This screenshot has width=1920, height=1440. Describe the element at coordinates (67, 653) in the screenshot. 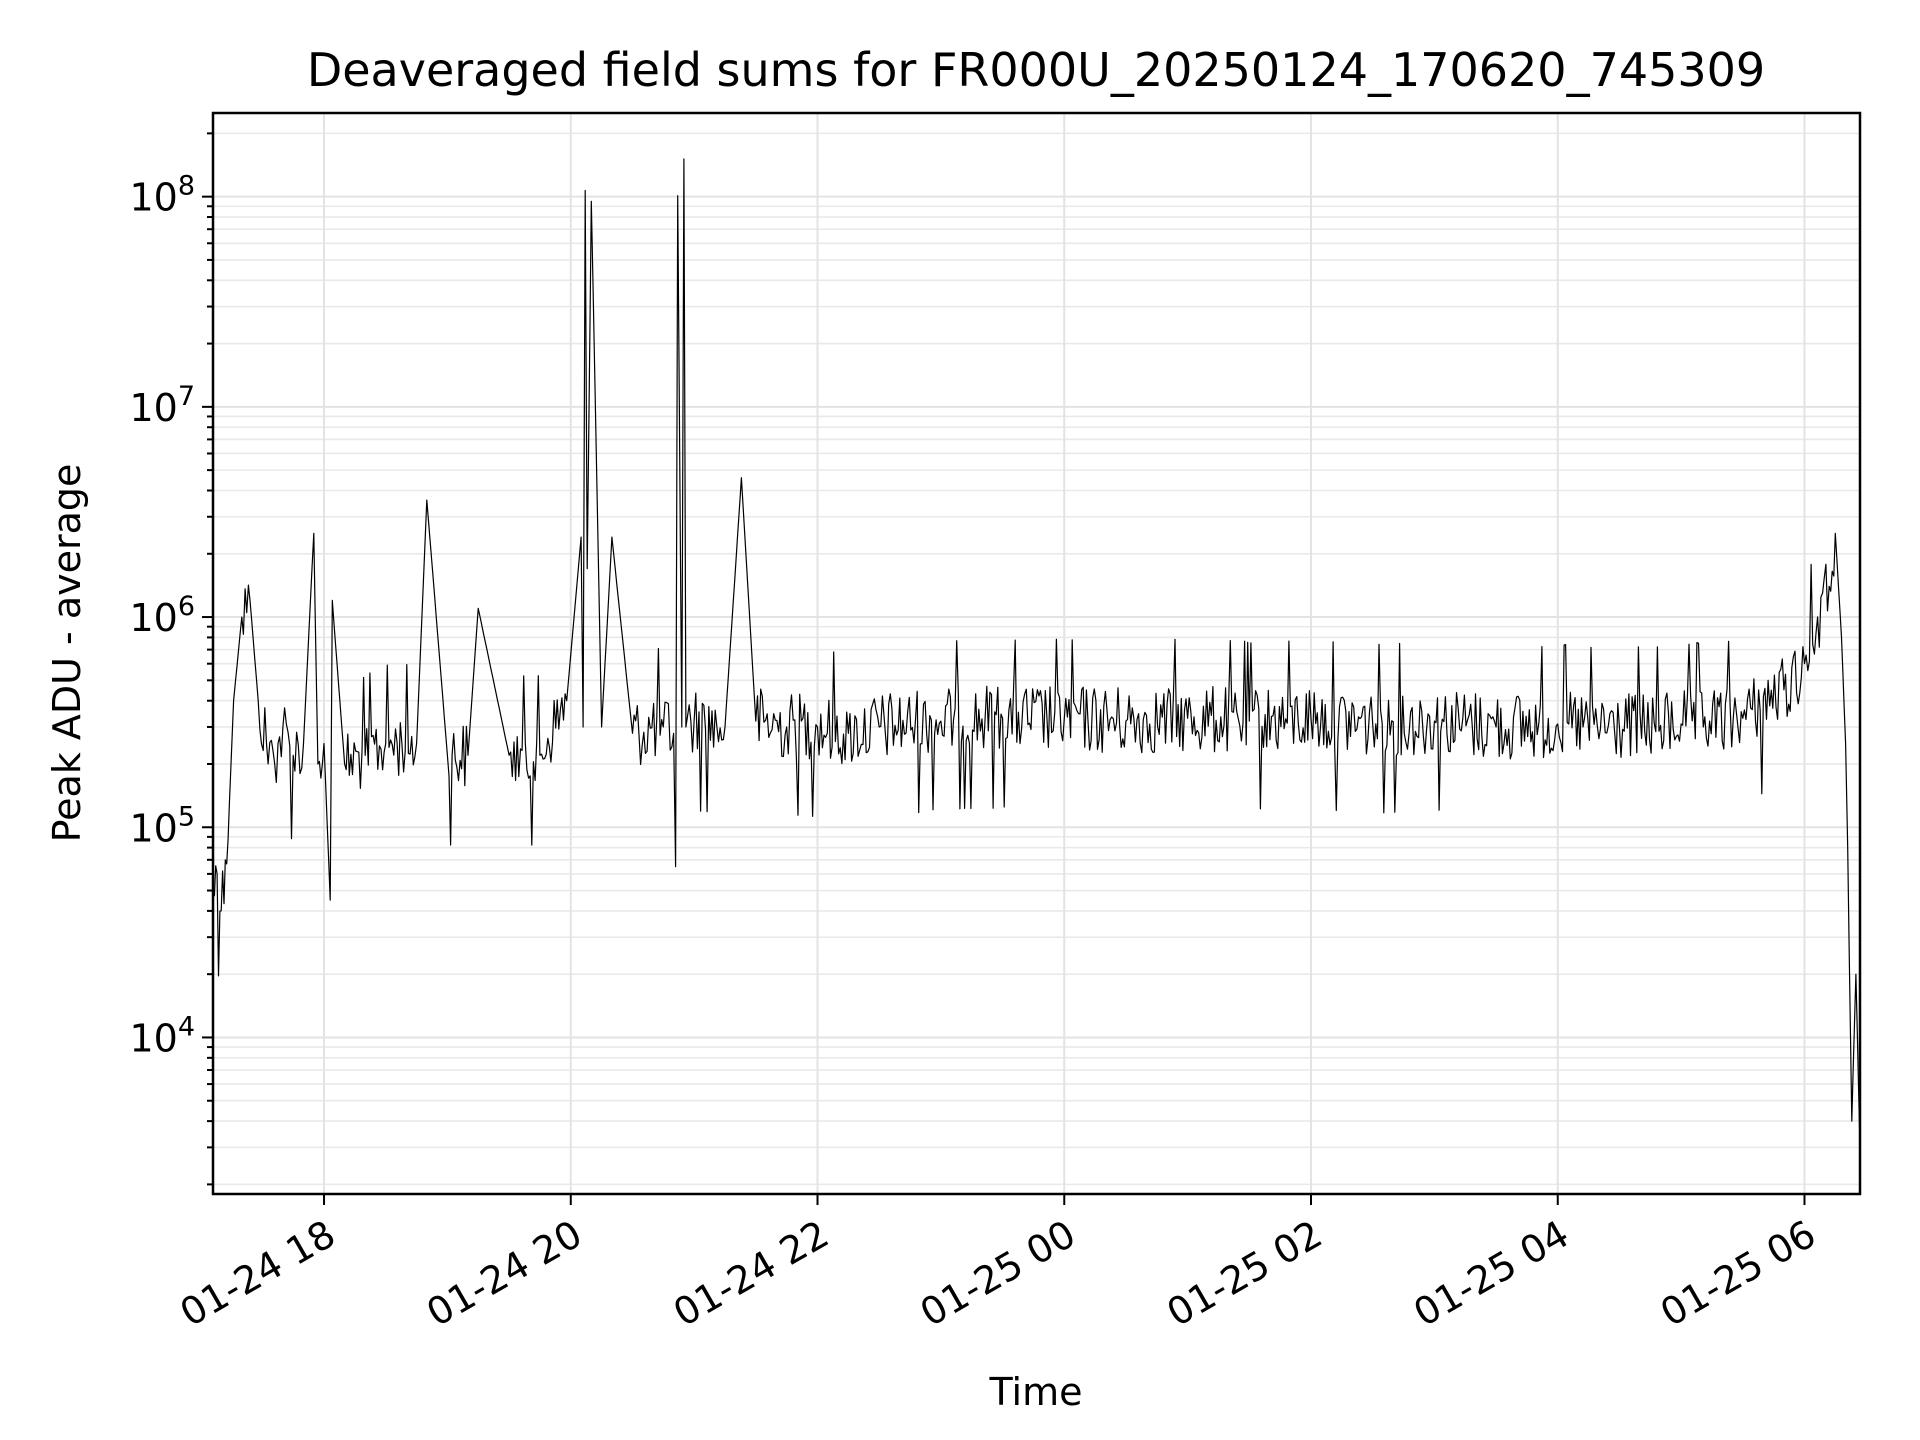

I see `y-axis-label: Peak ADU - average` at that location.